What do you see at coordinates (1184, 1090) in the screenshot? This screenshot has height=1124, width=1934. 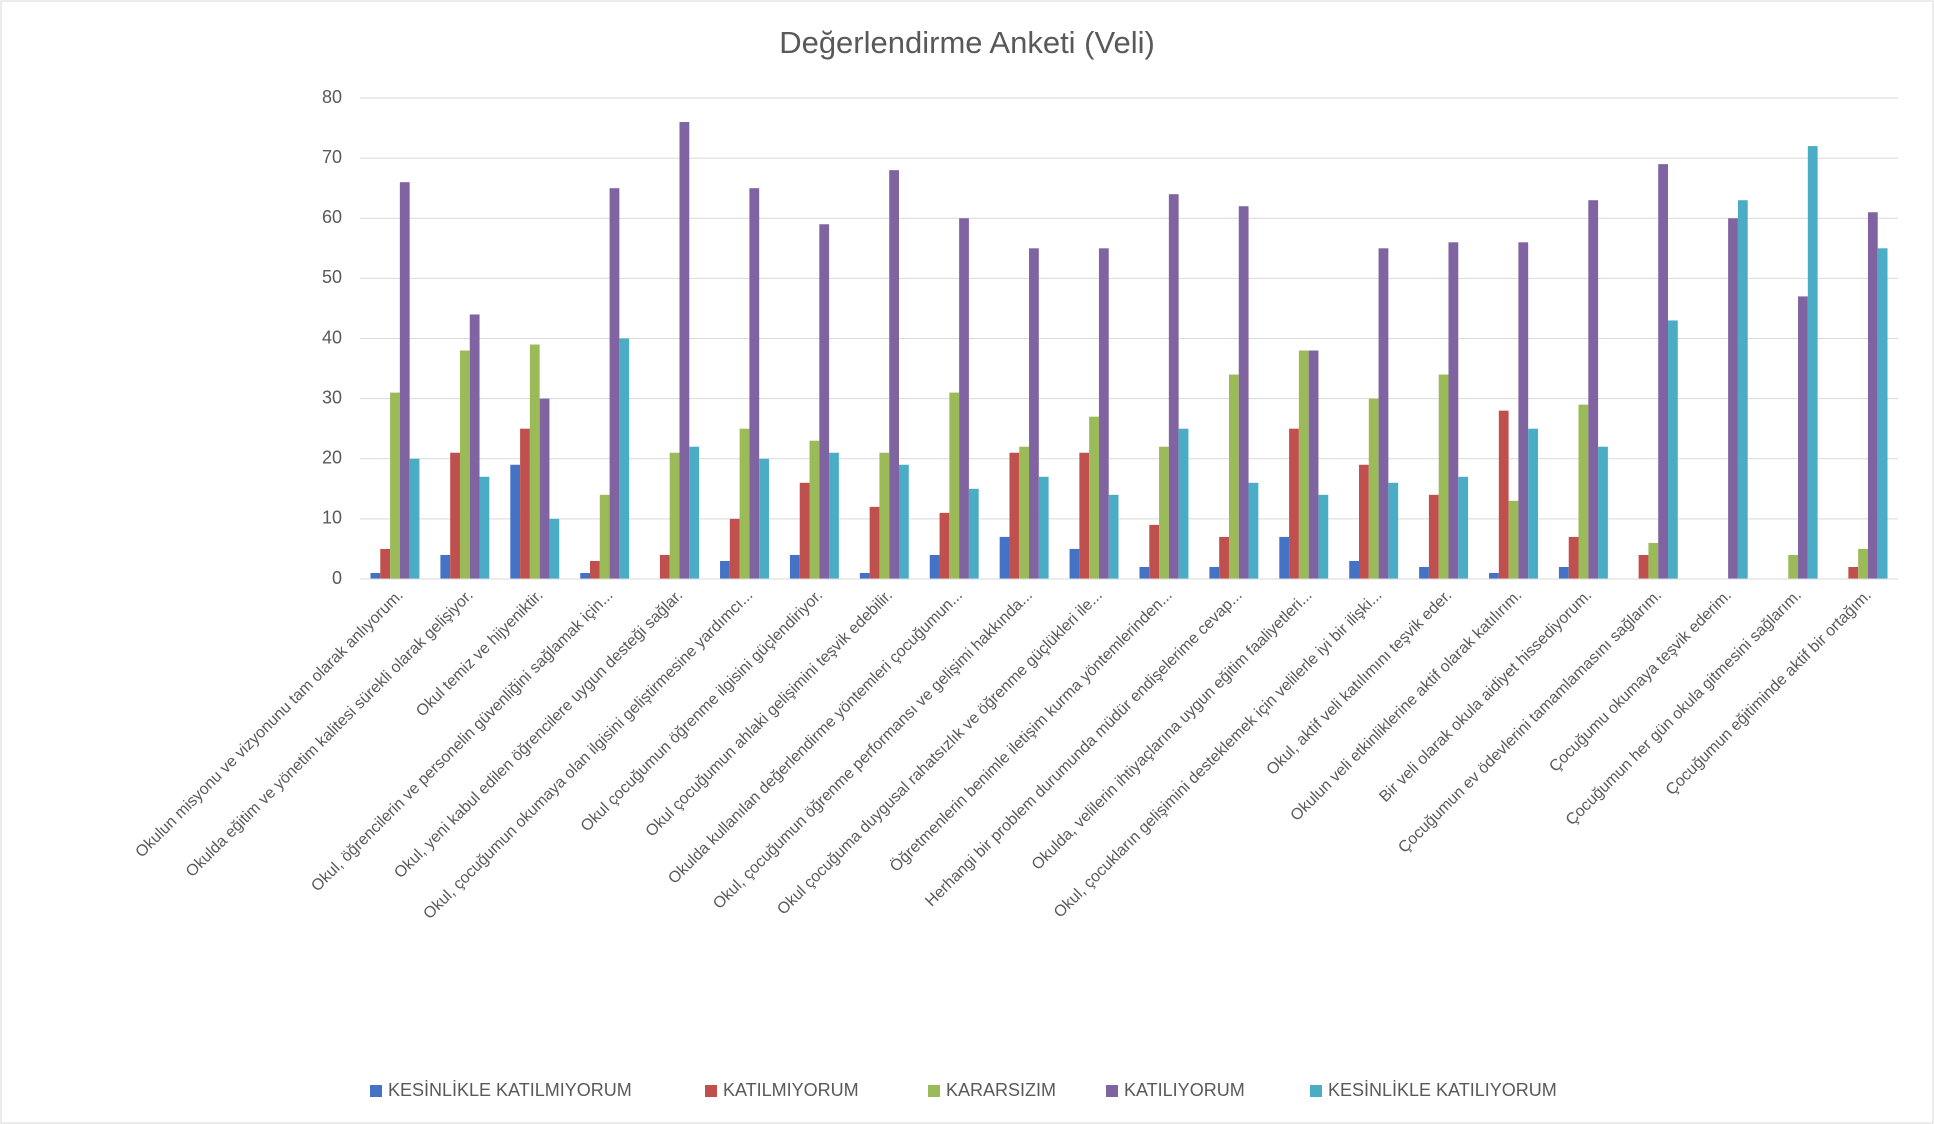 I see `legend-label: KATILIYORUM` at bounding box center [1184, 1090].